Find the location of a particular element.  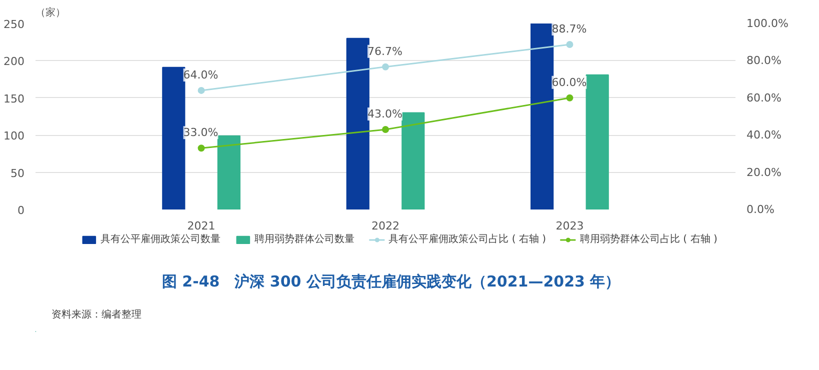

legend-label: 具有公平雇佣政策公司占比 ( 右轴 ) is located at coordinates (467, 239).